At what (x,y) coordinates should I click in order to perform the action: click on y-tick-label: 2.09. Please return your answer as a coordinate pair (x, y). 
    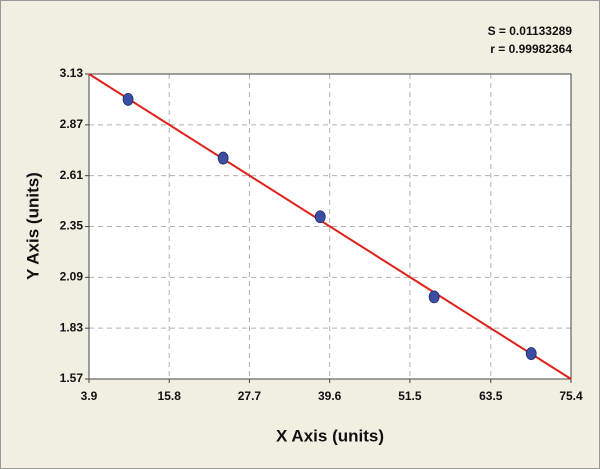
    Looking at the image, I should click on (72, 277).